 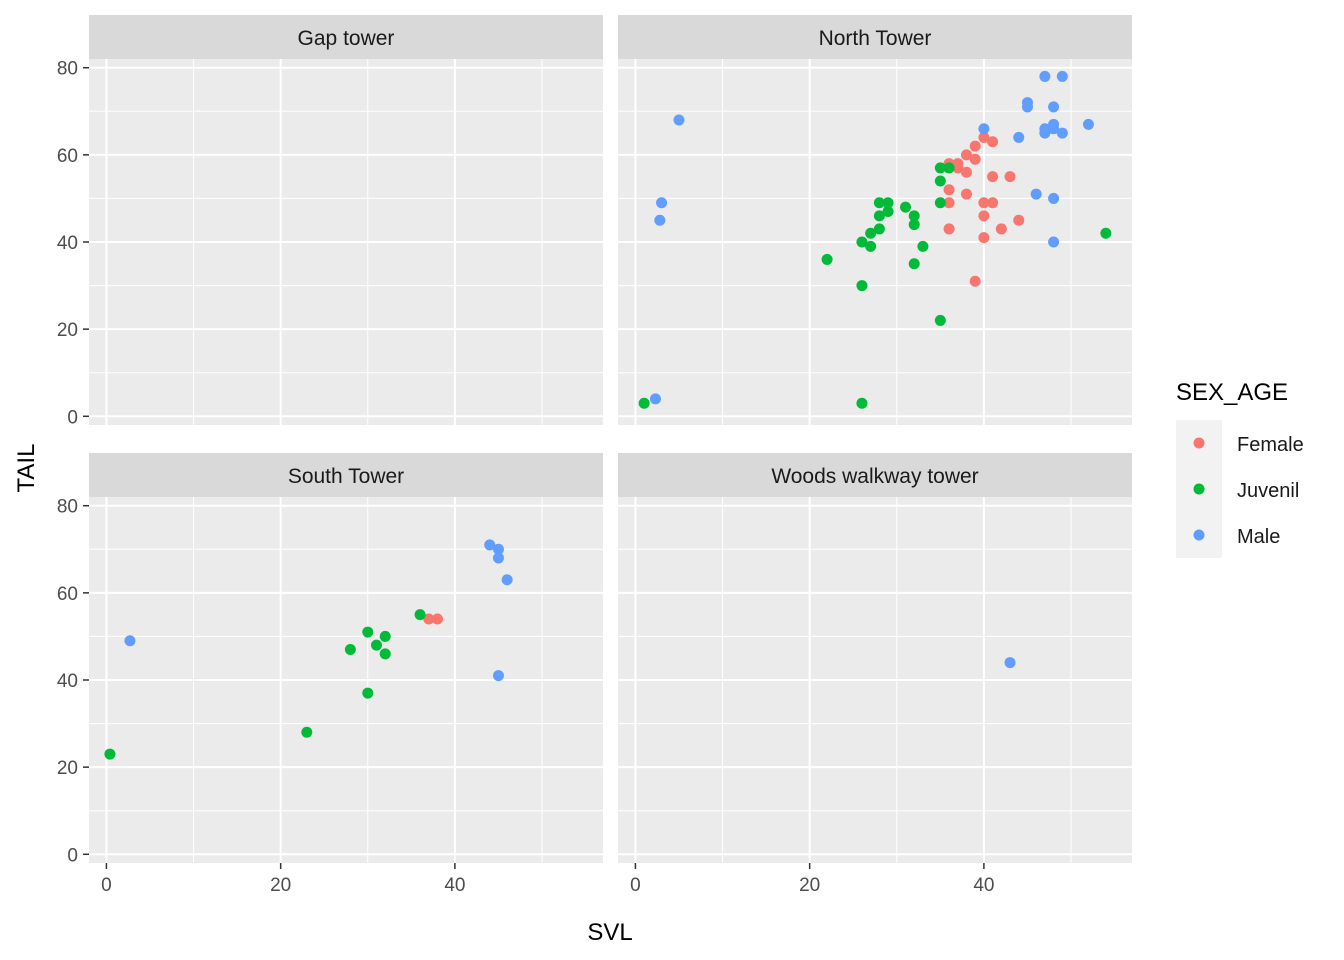 What do you see at coordinates (609, 932) in the screenshot?
I see `x-axis-title: SVL` at bounding box center [609, 932].